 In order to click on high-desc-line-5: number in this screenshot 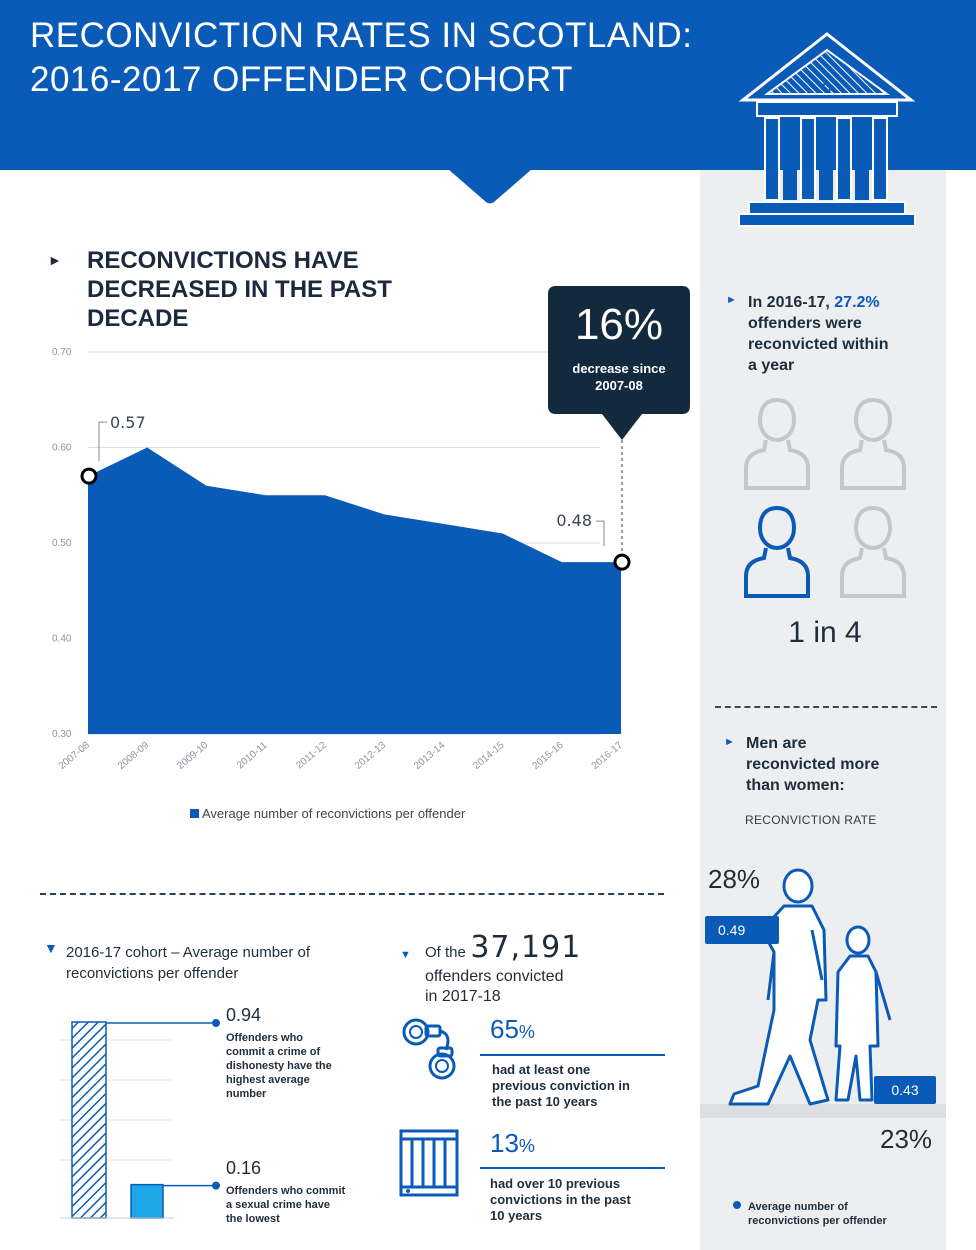, I will do `click(246, 1094)`.